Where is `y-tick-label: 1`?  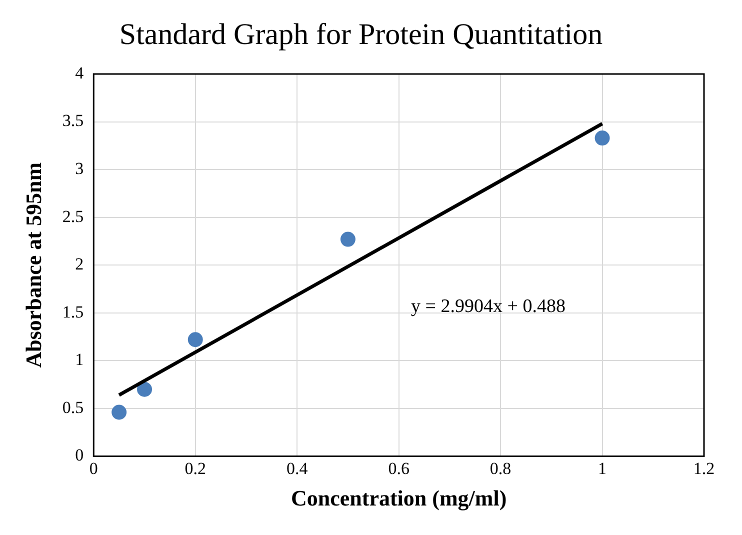
y-tick-label: 1 is located at coordinates (79, 360).